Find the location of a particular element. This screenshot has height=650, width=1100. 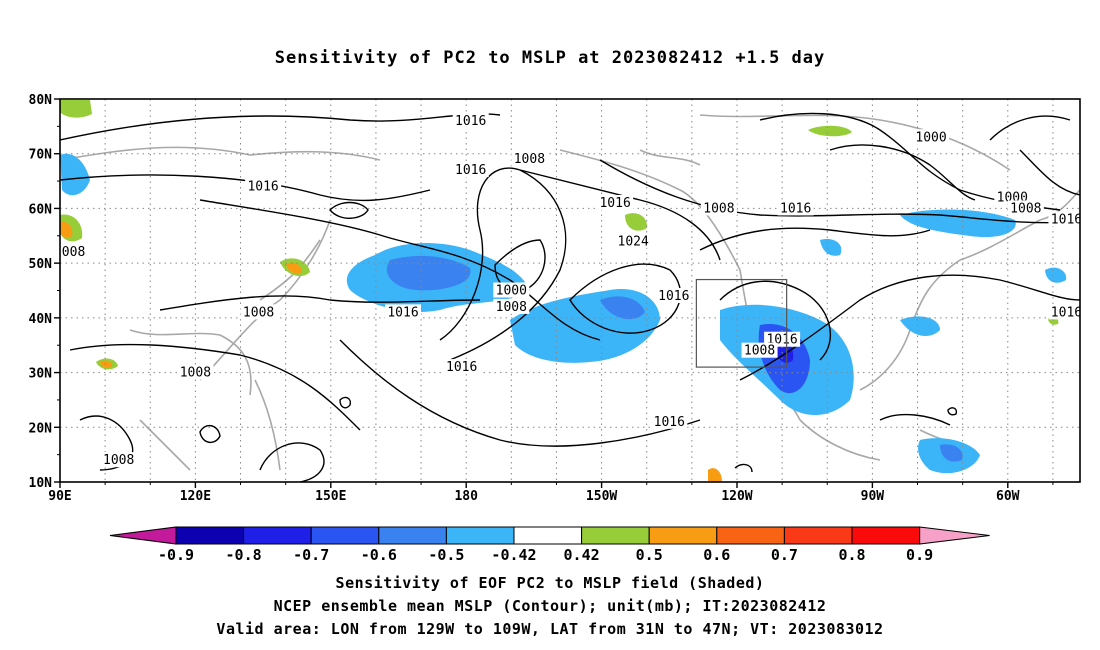

lon-tick-label: 120W is located at coordinates (736, 494).